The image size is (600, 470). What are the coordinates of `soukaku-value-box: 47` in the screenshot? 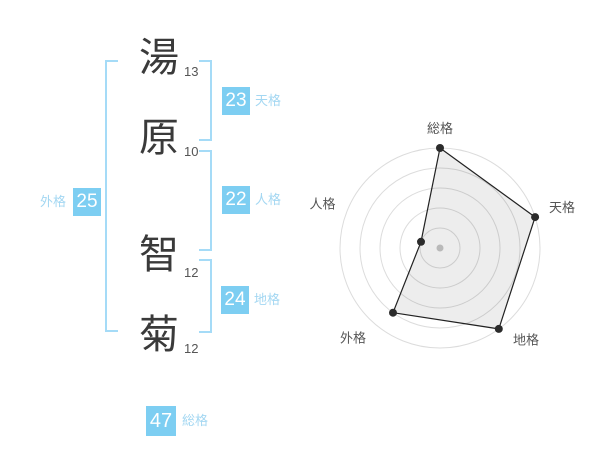 It's located at (161, 421).